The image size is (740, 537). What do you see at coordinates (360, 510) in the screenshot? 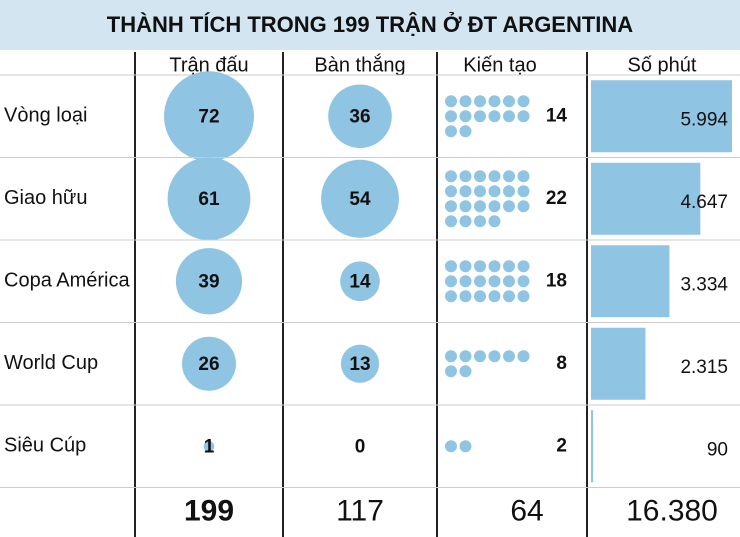
I see `total-goals: 117` at bounding box center [360, 510].